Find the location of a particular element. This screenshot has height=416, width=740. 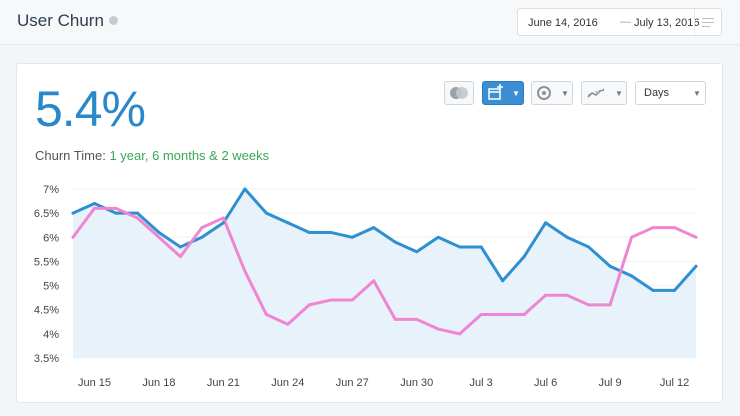

churn-time-value: 1 year, 6 months & 2 weeks is located at coordinates (189, 155).